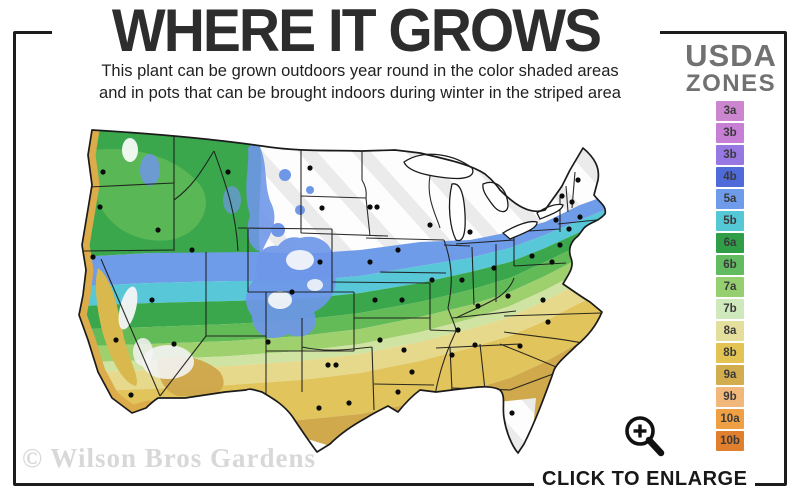  Describe the element at coordinates (645, 479) in the screenshot. I see `click-to-enlarge-button: CLICK TO ENLARGE` at that location.